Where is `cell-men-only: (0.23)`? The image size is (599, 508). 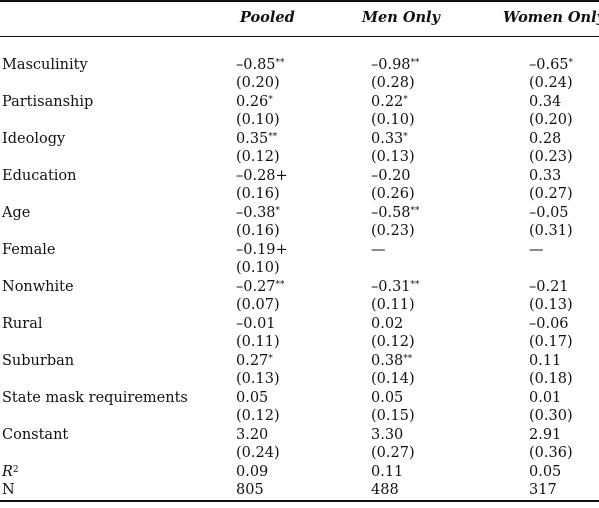
cell-men-only: (0.23) is located at coordinates (393, 231).